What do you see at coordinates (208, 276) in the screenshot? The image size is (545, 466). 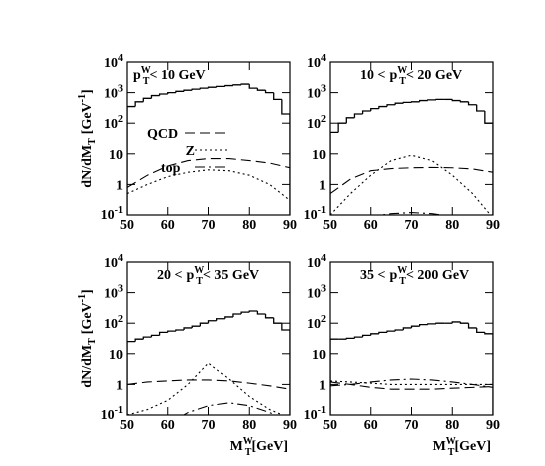 I see `annotation: 20 < pW T< 35 GeV` at bounding box center [208, 276].